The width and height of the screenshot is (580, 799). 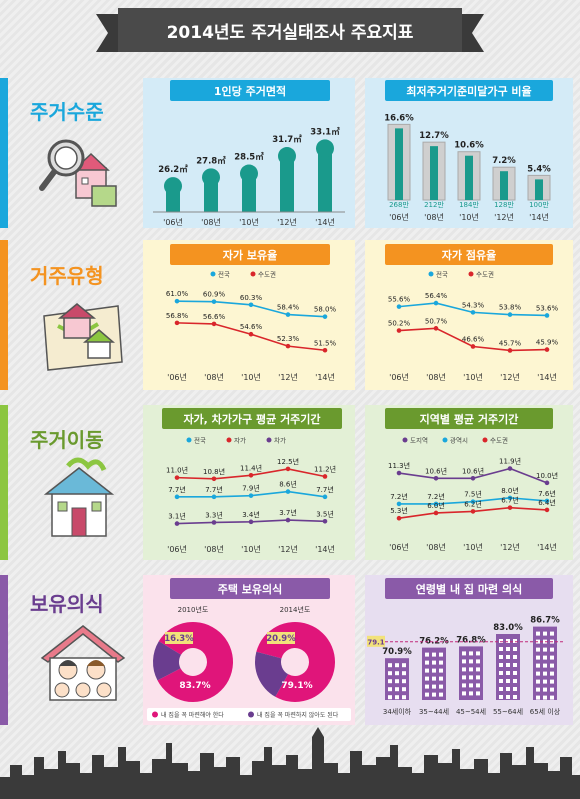 What do you see at coordinates (298, 715) in the screenshot?
I see `legend-label: 내 집을 꼭 마련하지 않아도 된다` at bounding box center [298, 715].